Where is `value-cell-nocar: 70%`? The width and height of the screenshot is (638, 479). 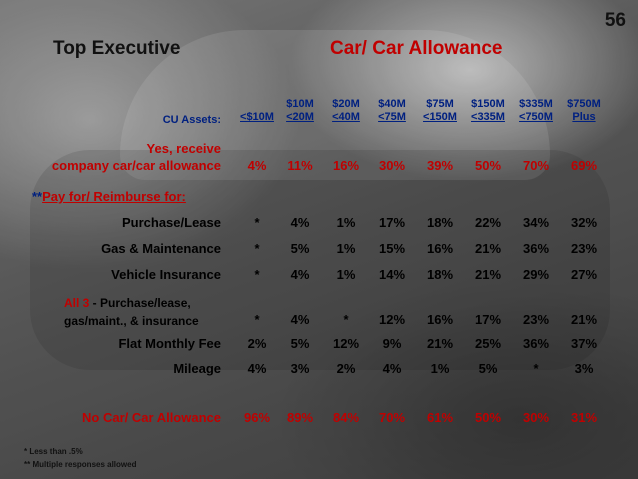 value-cell-nocar: 70% is located at coordinates (392, 417).